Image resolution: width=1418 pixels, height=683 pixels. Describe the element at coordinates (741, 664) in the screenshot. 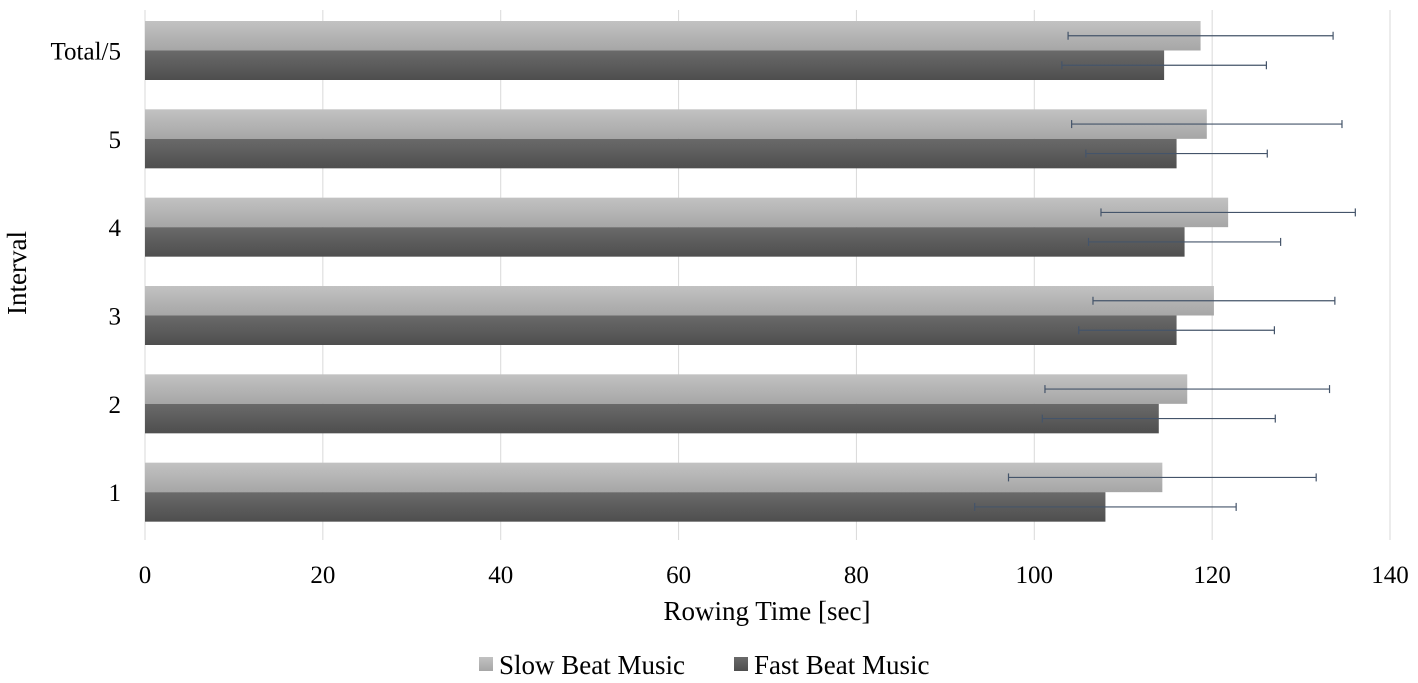

I see `legend-swatch-fast-beat` at that location.